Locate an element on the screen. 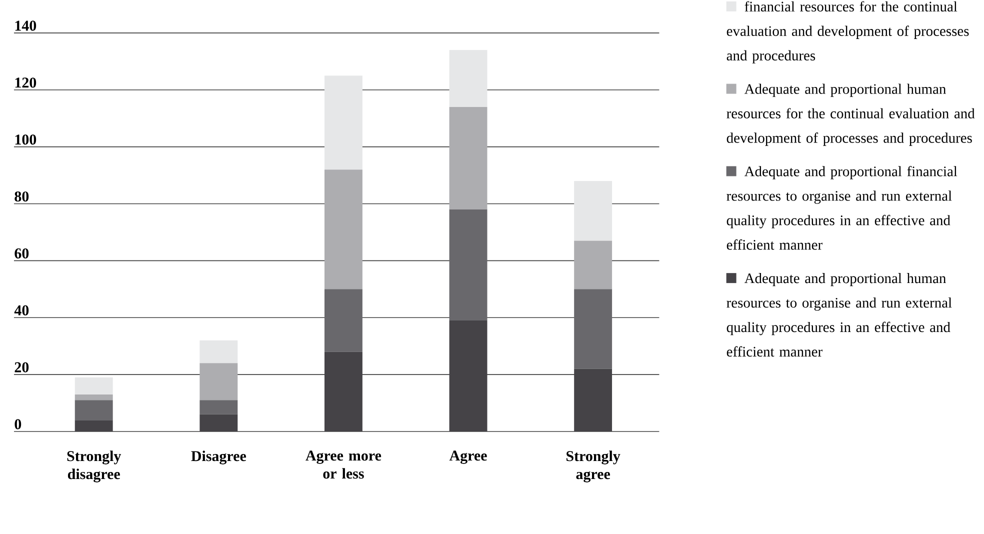  y-tick-label: 60 is located at coordinates (21, 253).